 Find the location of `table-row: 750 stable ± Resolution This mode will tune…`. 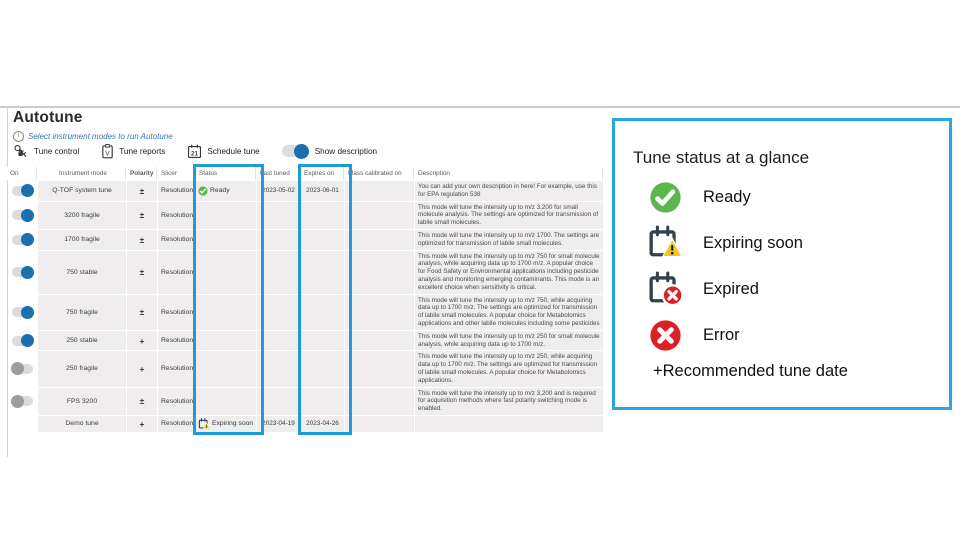

table-row: 750 stable ± Resolution This mode will tune… is located at coordinates (307, 272).